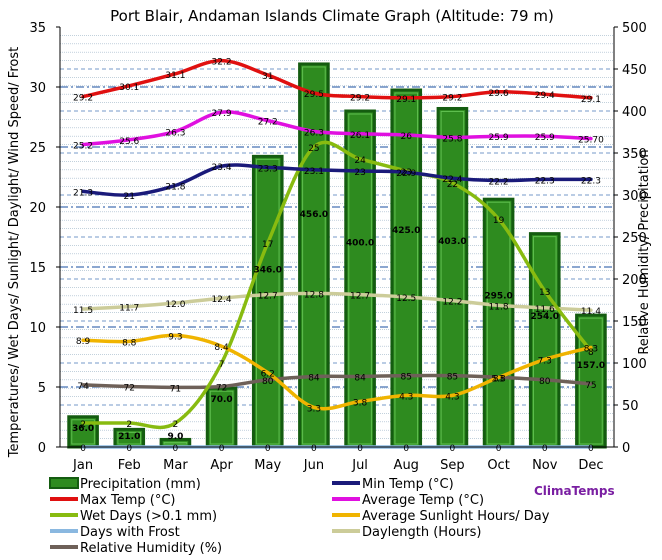 This screenshot has width=662, height=560. I want to click on legend-label: Min Temp (°C), so click(408, 484).